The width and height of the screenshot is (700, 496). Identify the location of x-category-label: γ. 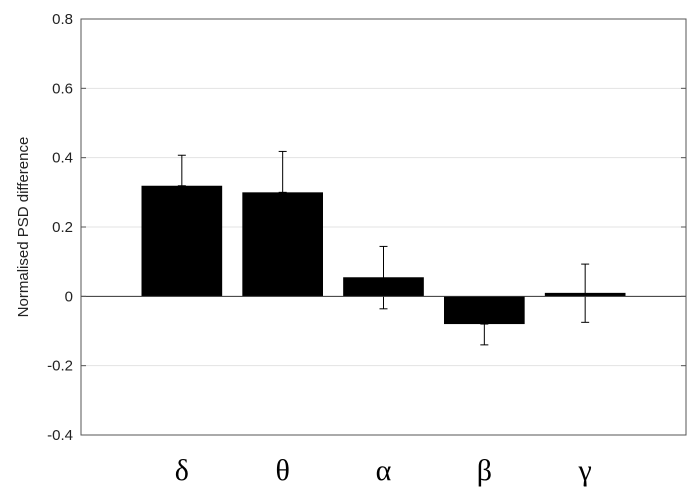
(585, 470).